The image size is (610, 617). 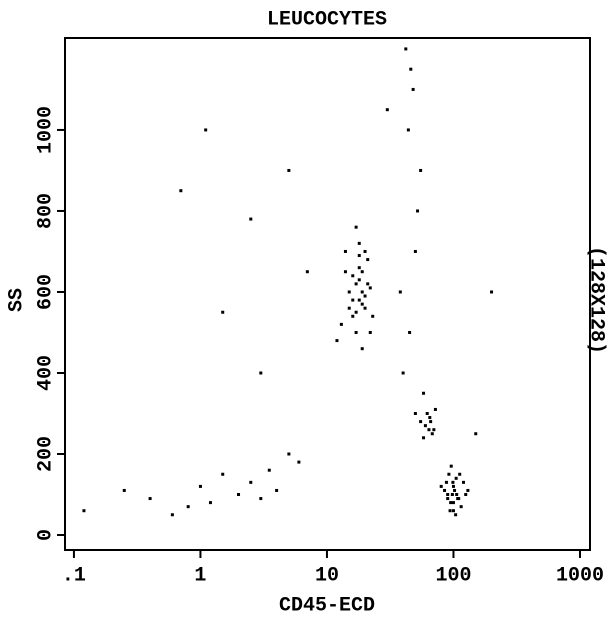 What do you see at coordinates (580, 575) in the screenshot?
I see `x-tick-label: 1000` at bounding box center [580, 575].